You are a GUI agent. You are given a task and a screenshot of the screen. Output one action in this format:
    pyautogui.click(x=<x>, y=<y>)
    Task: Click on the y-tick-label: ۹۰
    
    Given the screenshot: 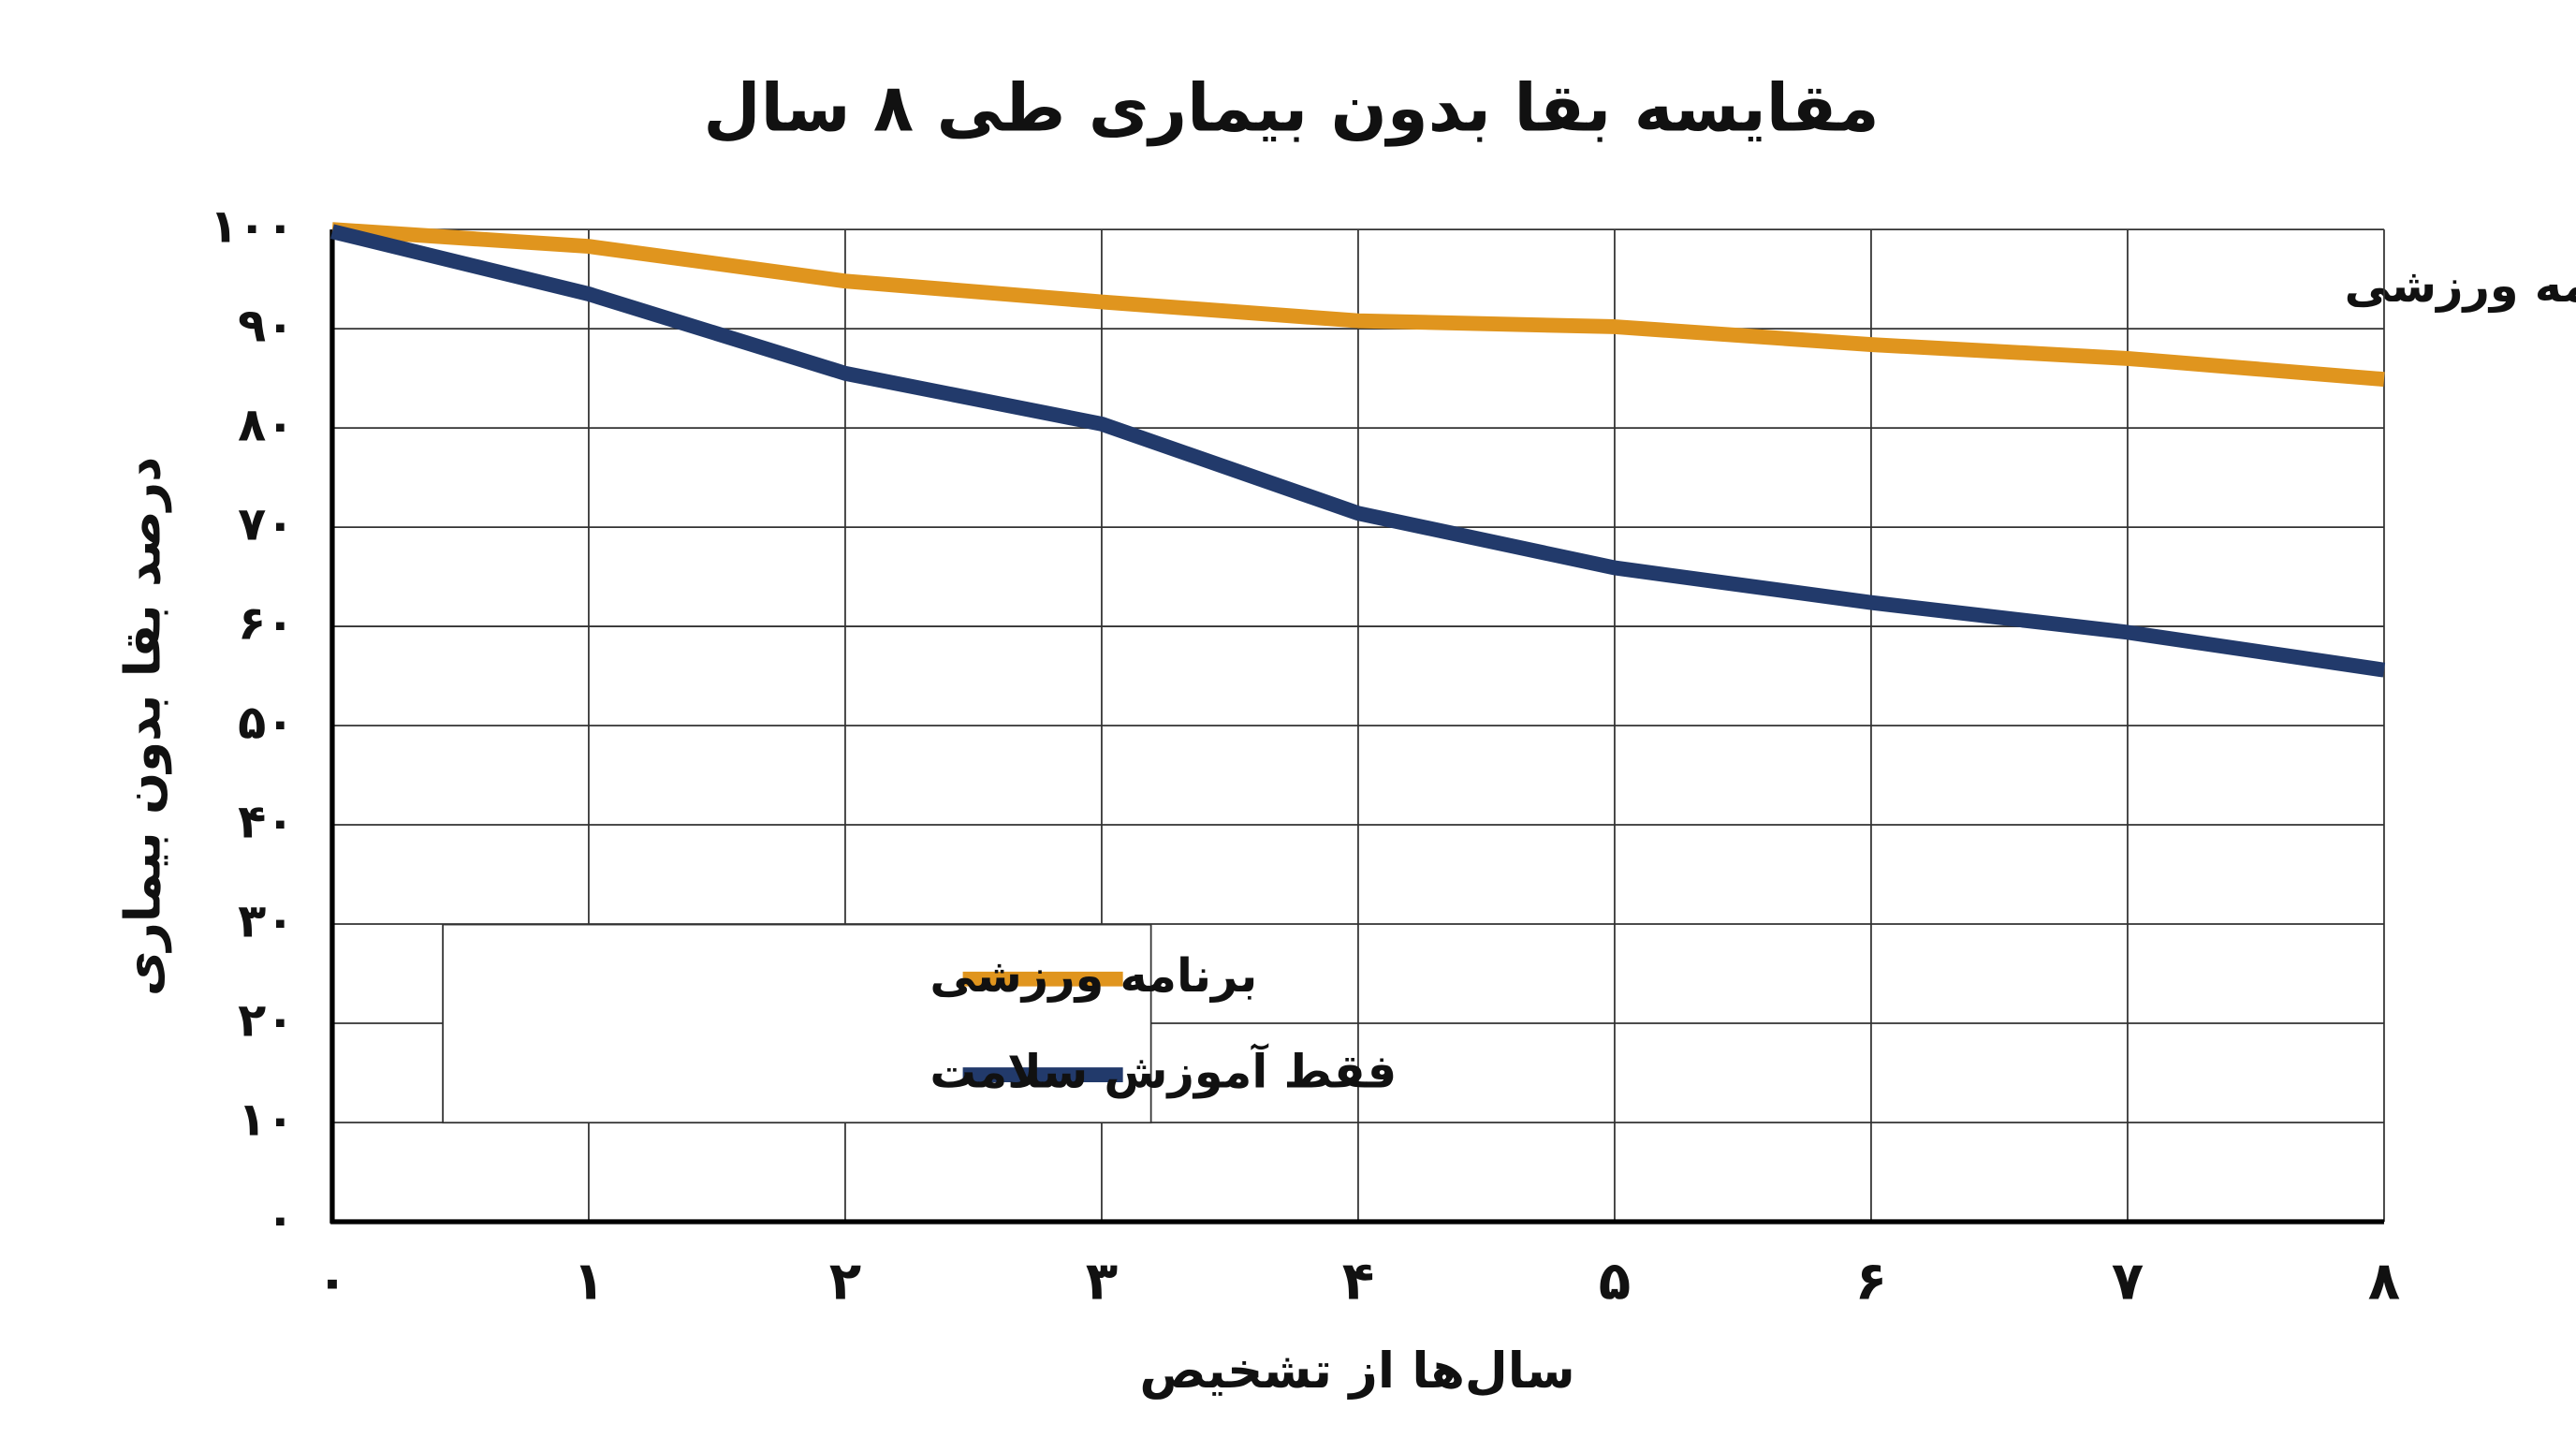 What is the action you would take?
    pyautogui.click(x=266, y=326)
    